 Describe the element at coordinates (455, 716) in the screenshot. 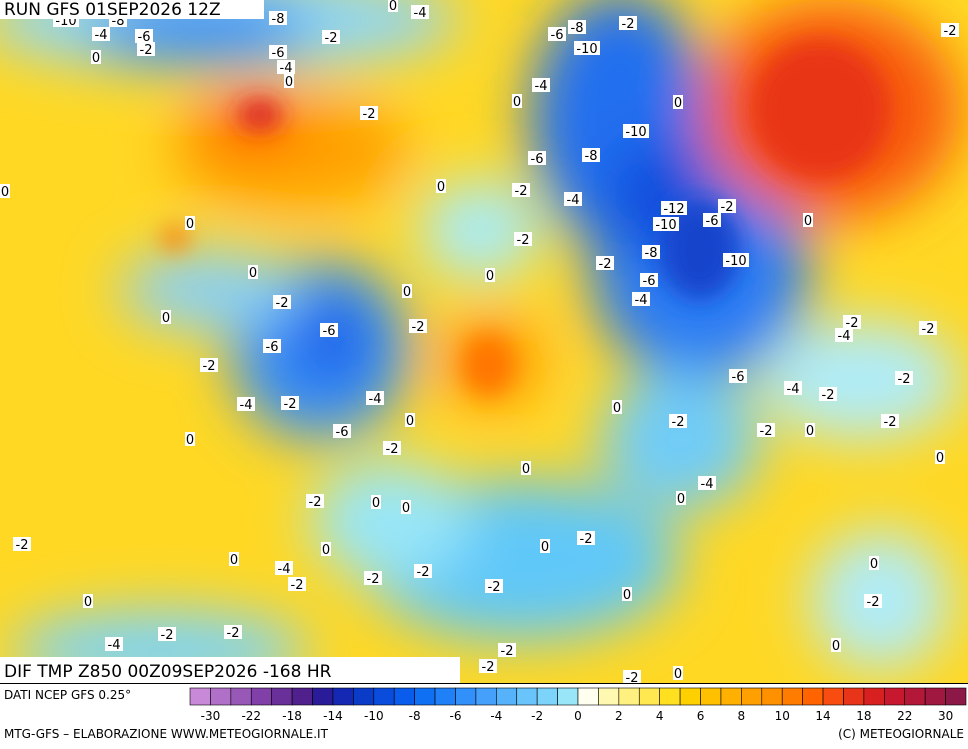

I see `colorbar-label: -6` at that location.